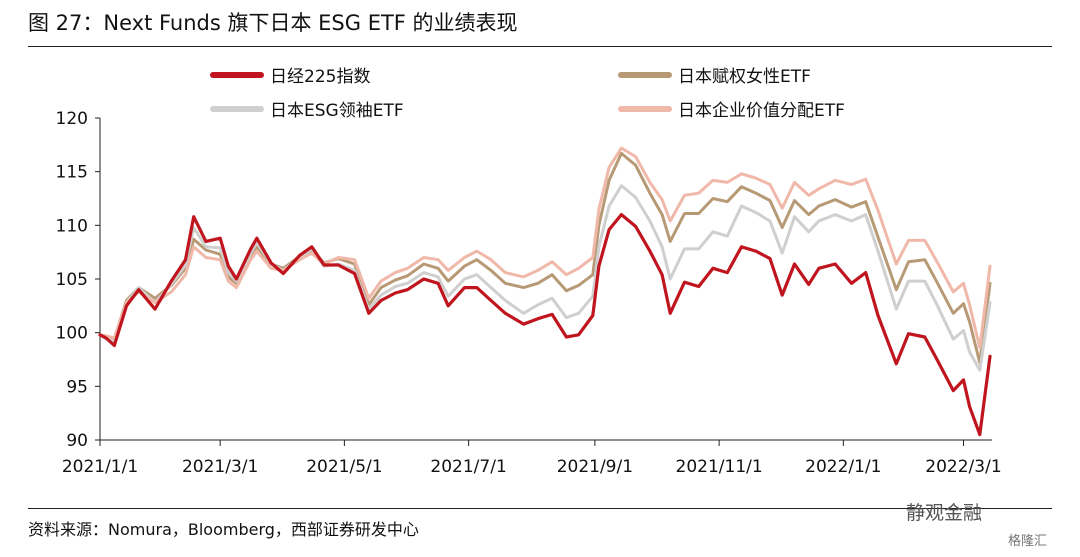 The height and width of the screenshot is (557, 1080). Describe the element at coordinates (540, 46) in the screenshot. I see `title-divider` at that location.